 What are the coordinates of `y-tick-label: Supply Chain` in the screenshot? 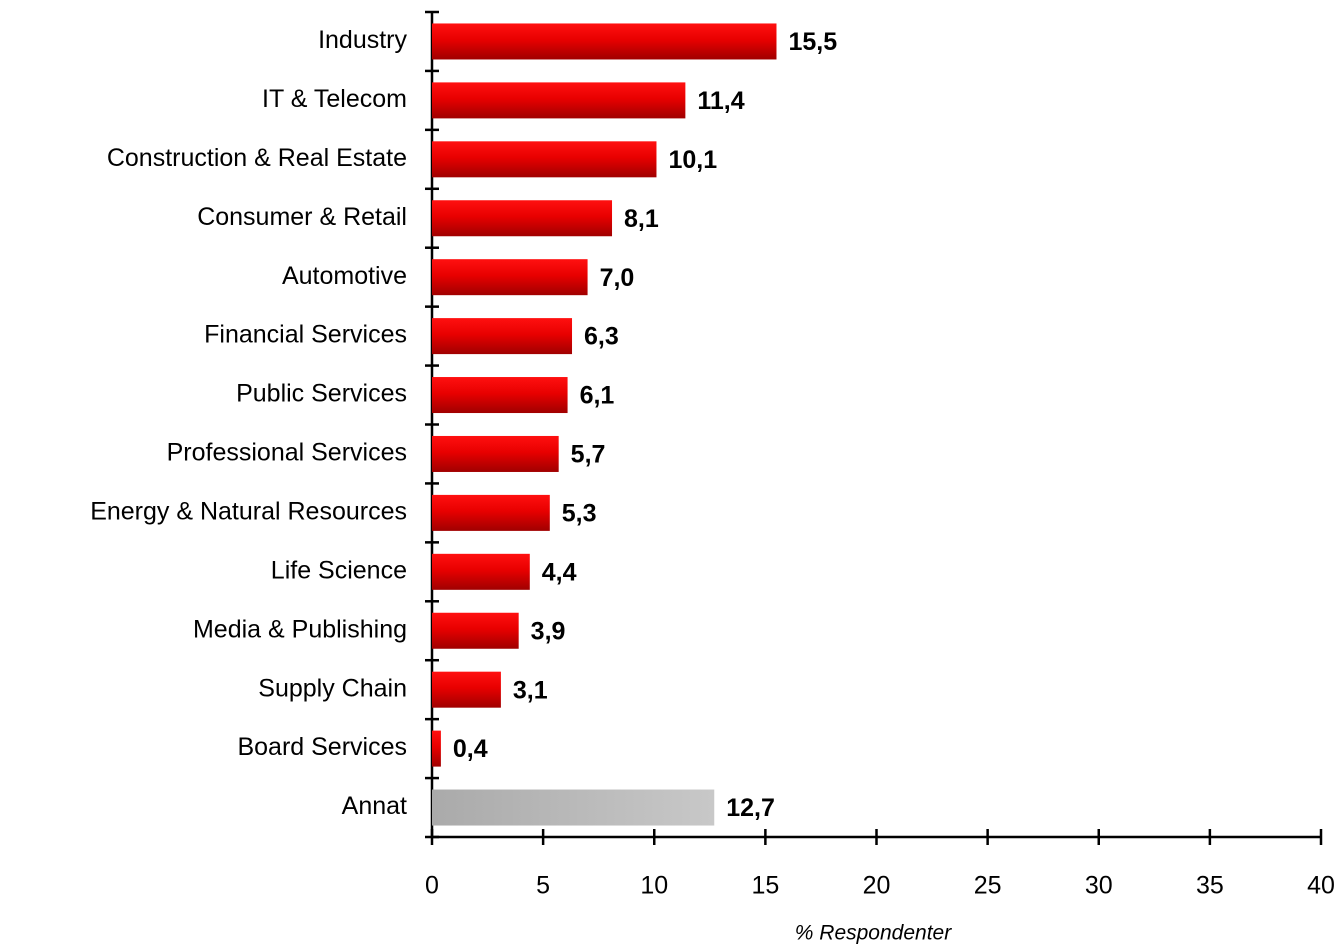 It's located at (332, 688).